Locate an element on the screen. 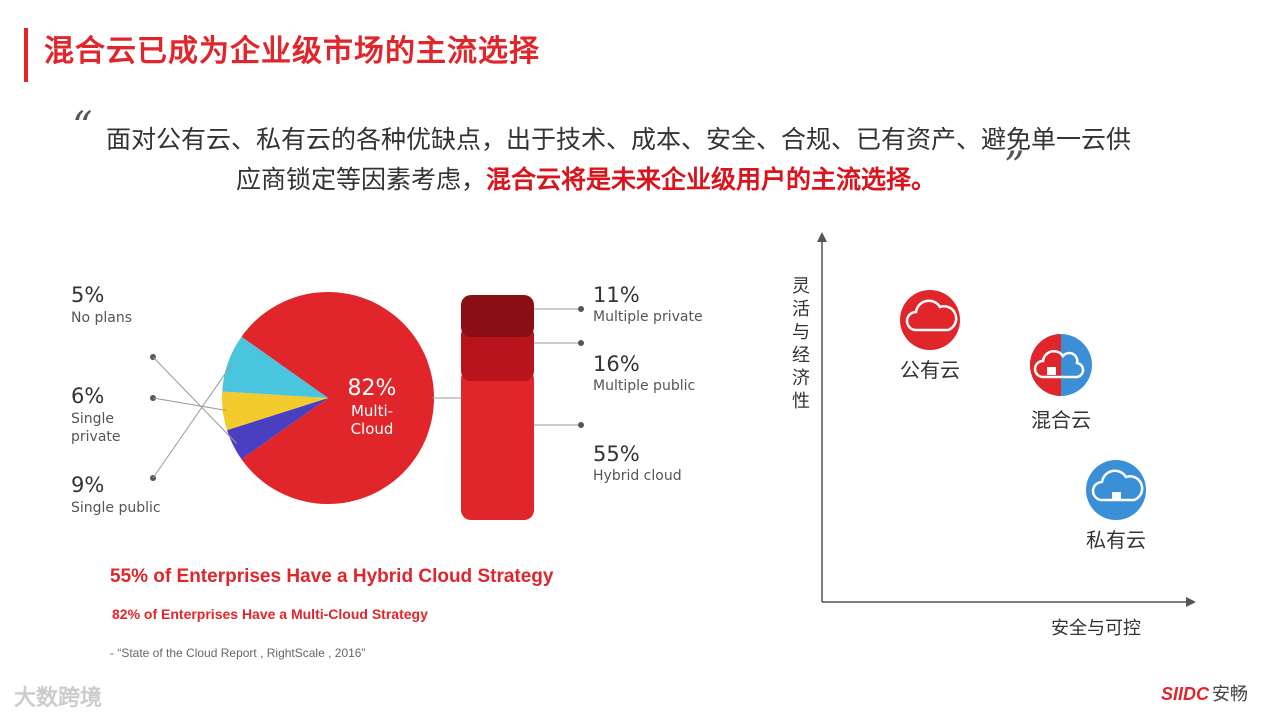 The image size is (1280, 719). hybrid-cloud-icon-red is located at coordinates (1045, 365).